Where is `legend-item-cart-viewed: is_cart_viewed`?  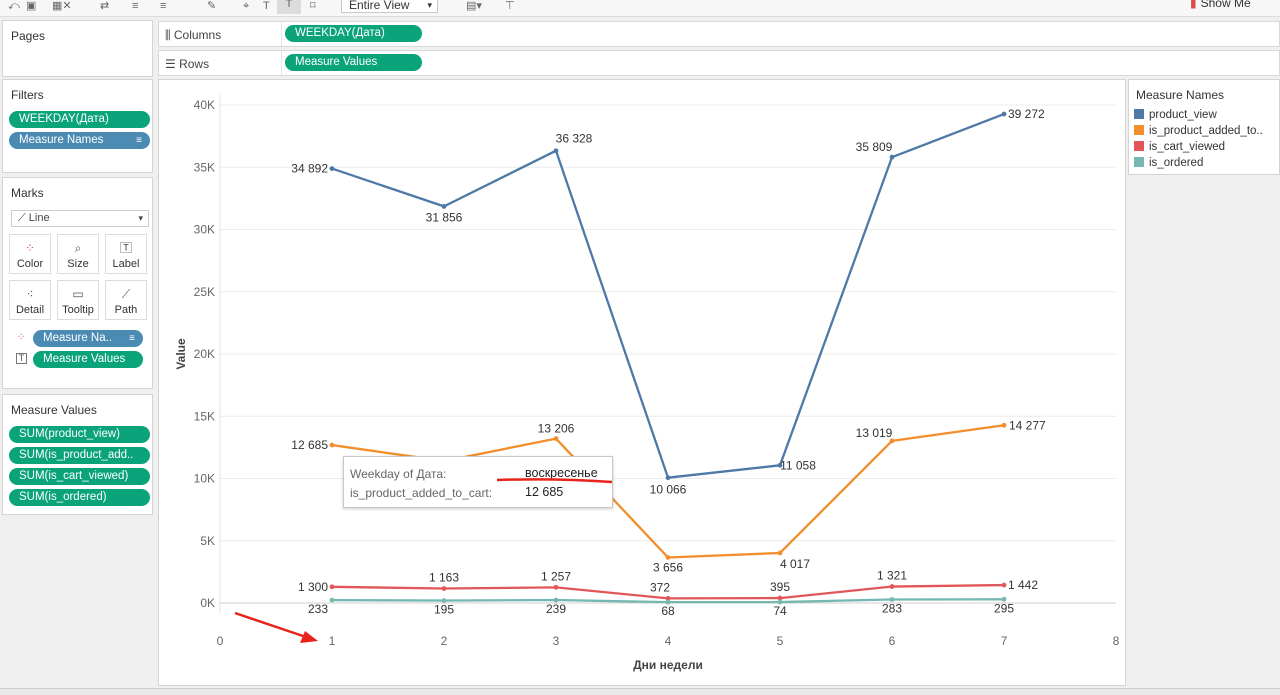
legend-item-cart-viewed: is_cart_viewed is located at coordinates (1179, 149).